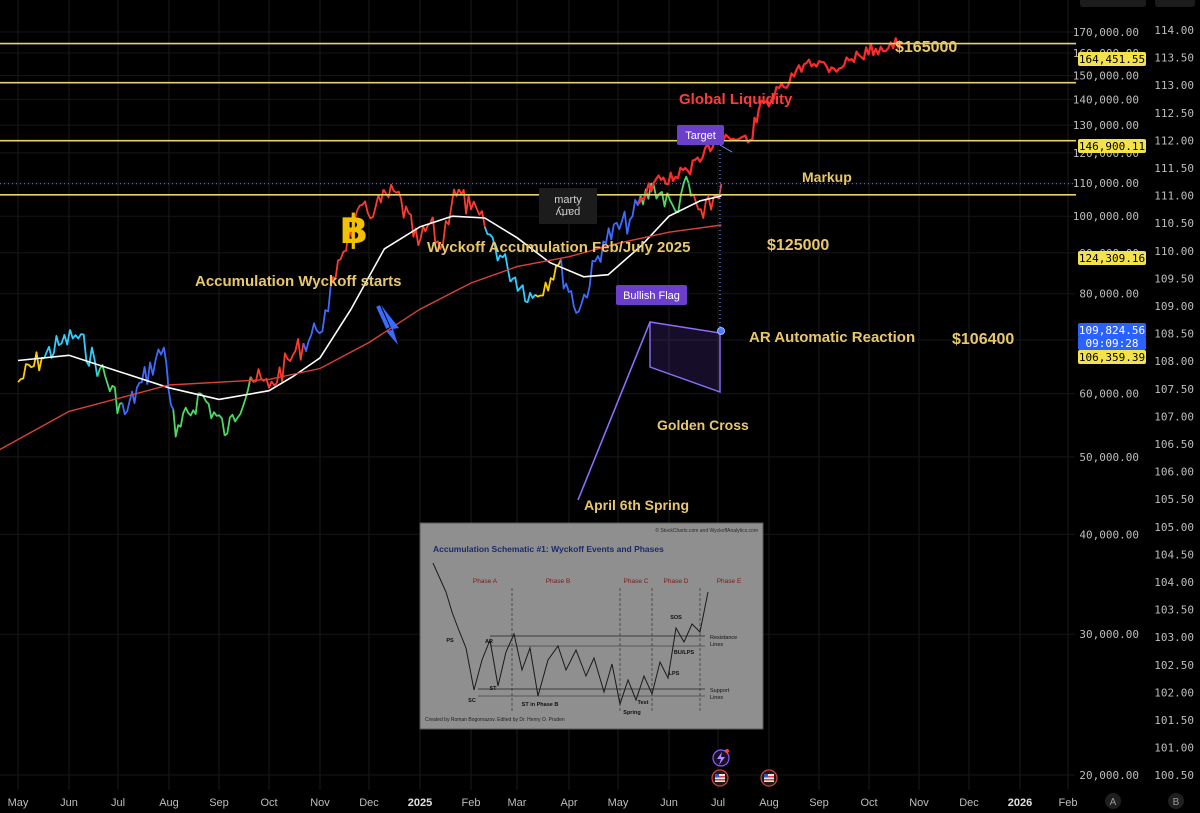 The height and width of the screenshot is (813, 1200). I want to click on inset-event-label: SOS, so click(676, 618).